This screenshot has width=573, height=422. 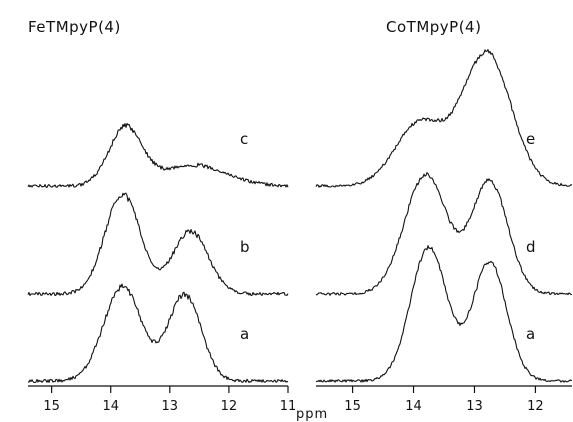 I want to click on fetmpyp-tick-label-14: 14, so click(x=110, y=406).